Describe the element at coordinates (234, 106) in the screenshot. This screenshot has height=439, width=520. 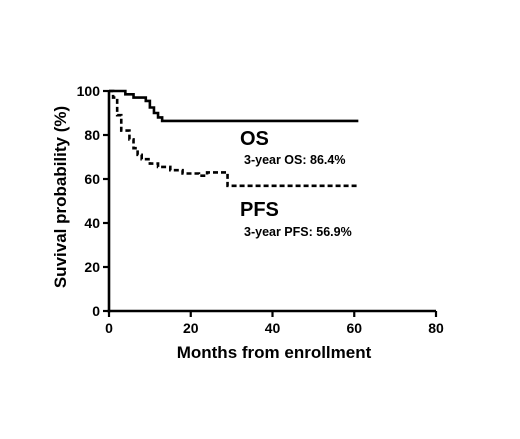
I see `series-line-os` at that location.